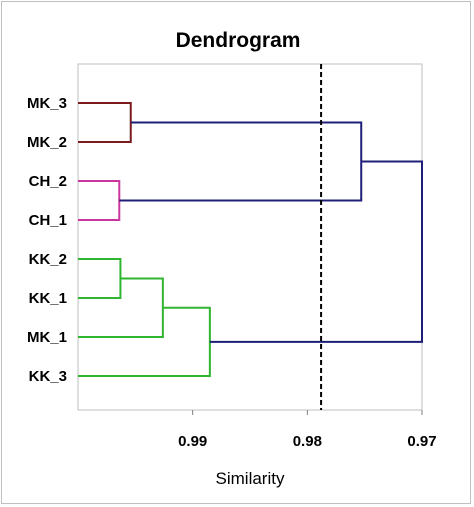 Image resolution: width=474 pixels, height=507 pixels. What do you see at coordinates (48, 181) in the screenshot?
I see `leaf-label: CH_2` at bounding box center [48, 181].